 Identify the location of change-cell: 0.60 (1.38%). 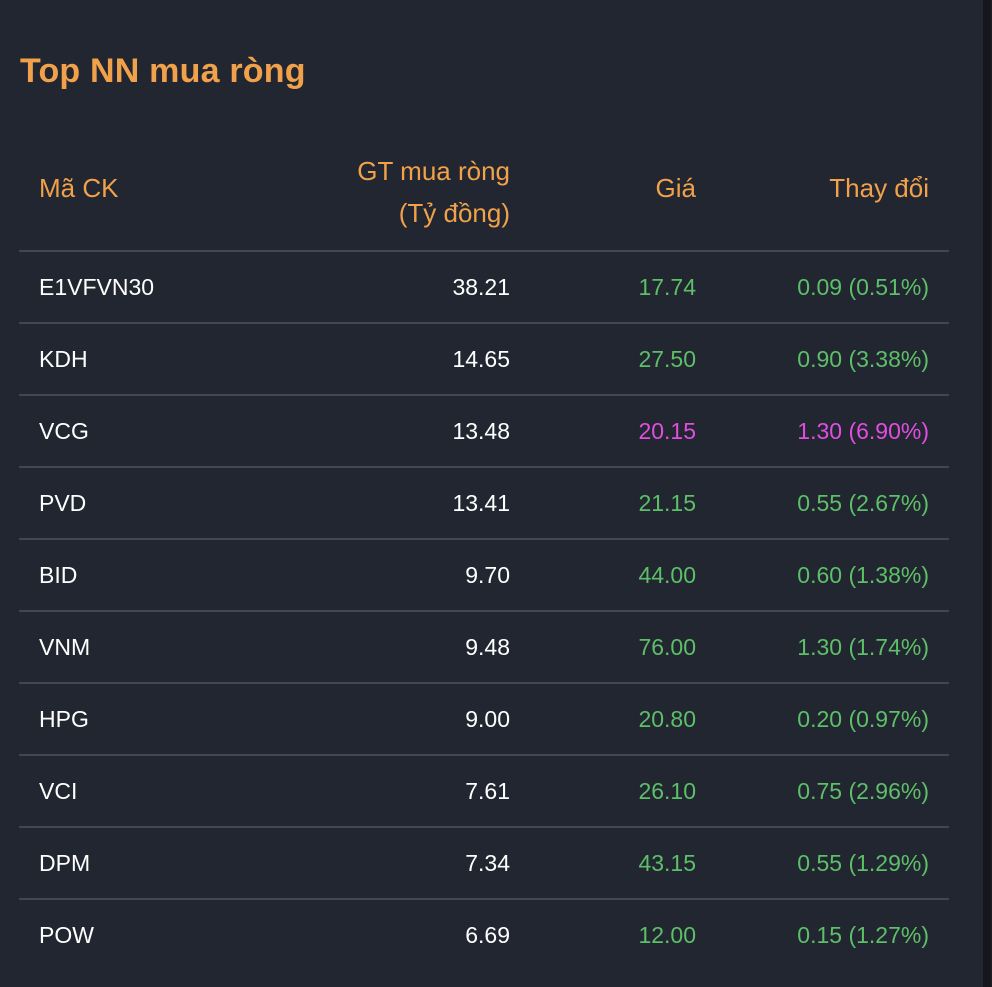
(863, 575).